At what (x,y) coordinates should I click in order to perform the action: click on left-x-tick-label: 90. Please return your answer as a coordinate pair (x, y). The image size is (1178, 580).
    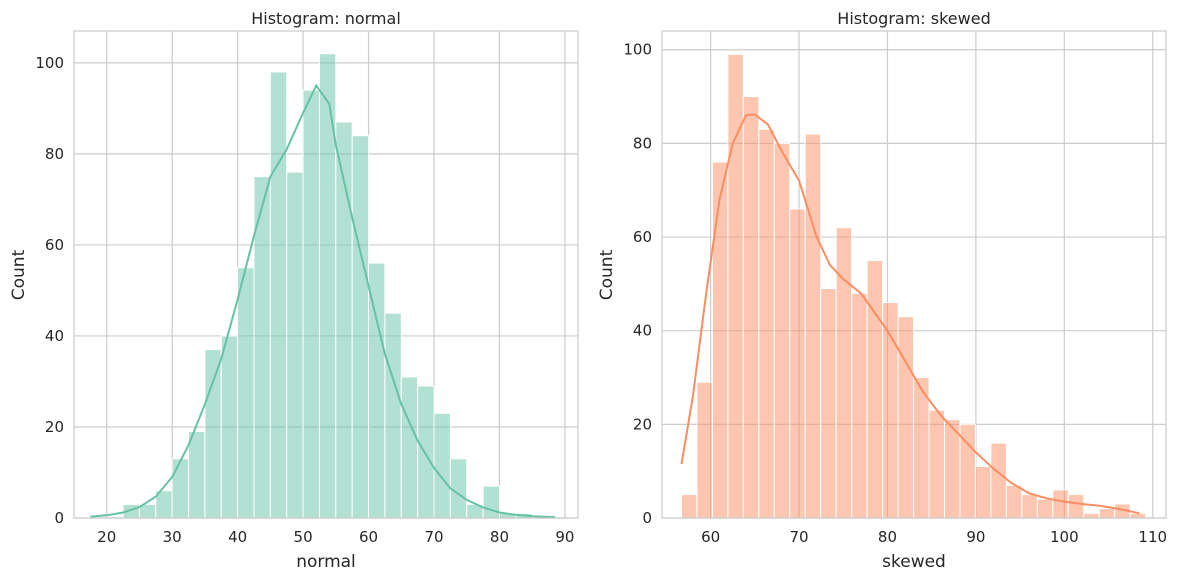
    Looking at the image, I should click on (564, 537).